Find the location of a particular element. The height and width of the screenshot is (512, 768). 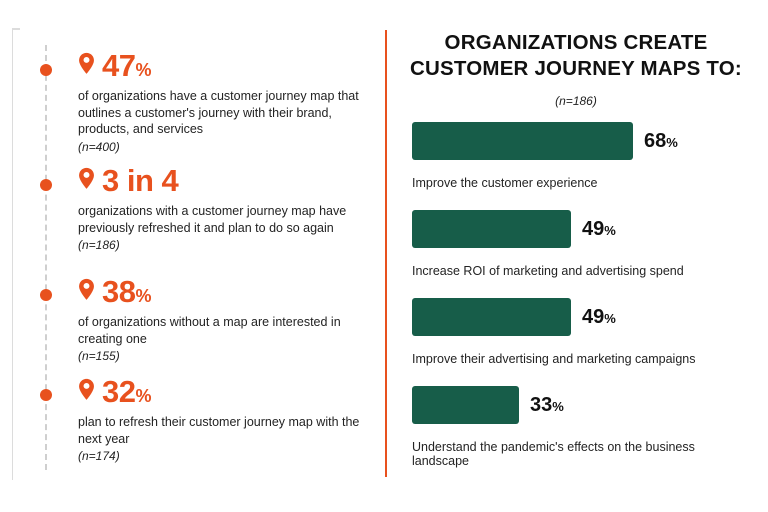

bar-row: 33% is located at coordinates (488, 405).